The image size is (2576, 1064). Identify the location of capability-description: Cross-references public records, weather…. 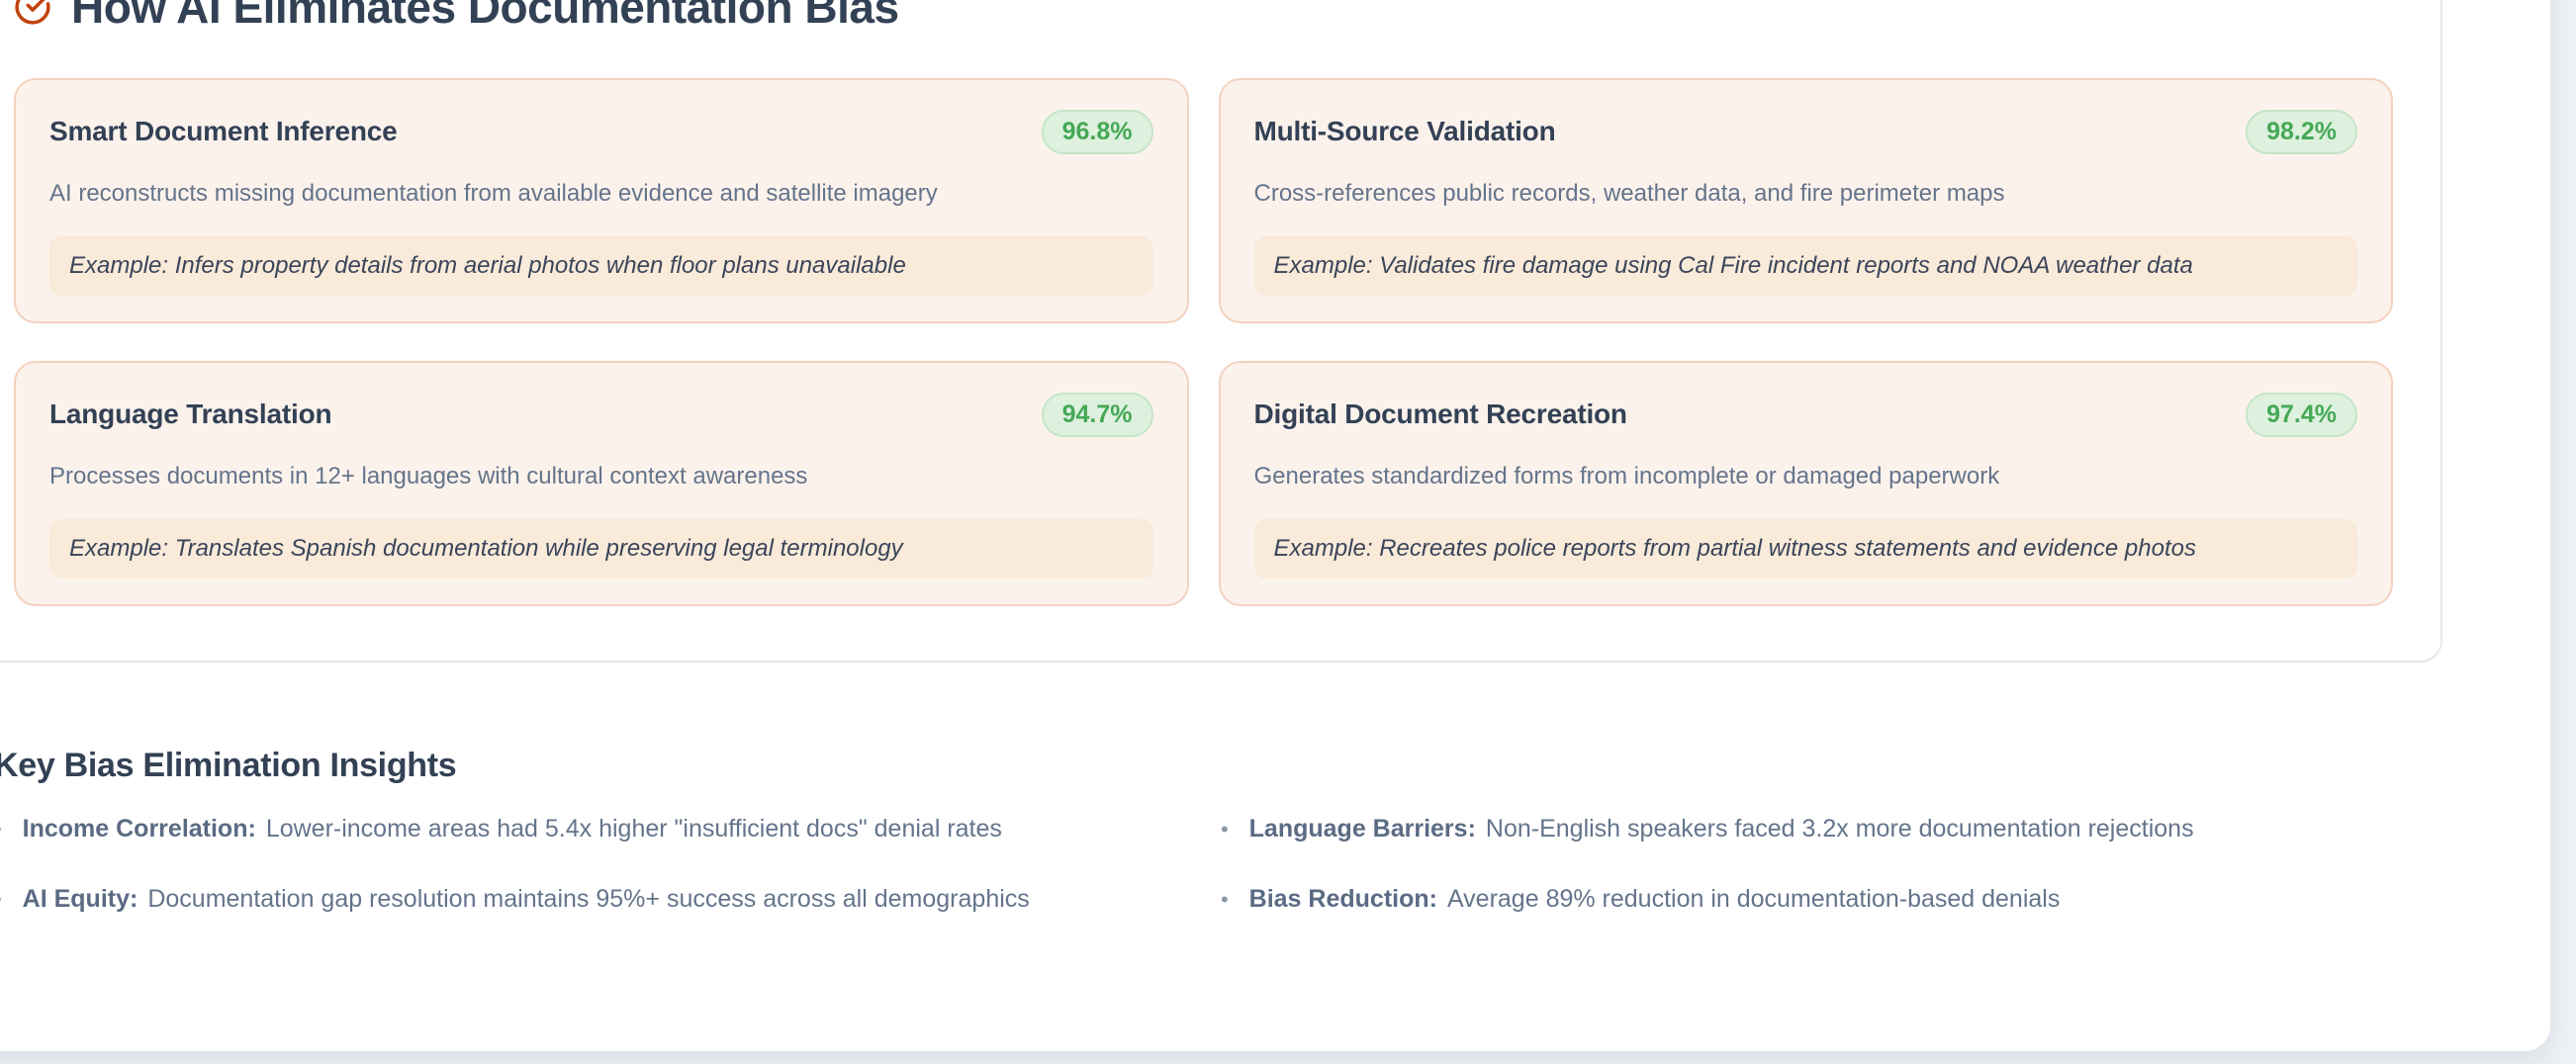
(1629, 193).